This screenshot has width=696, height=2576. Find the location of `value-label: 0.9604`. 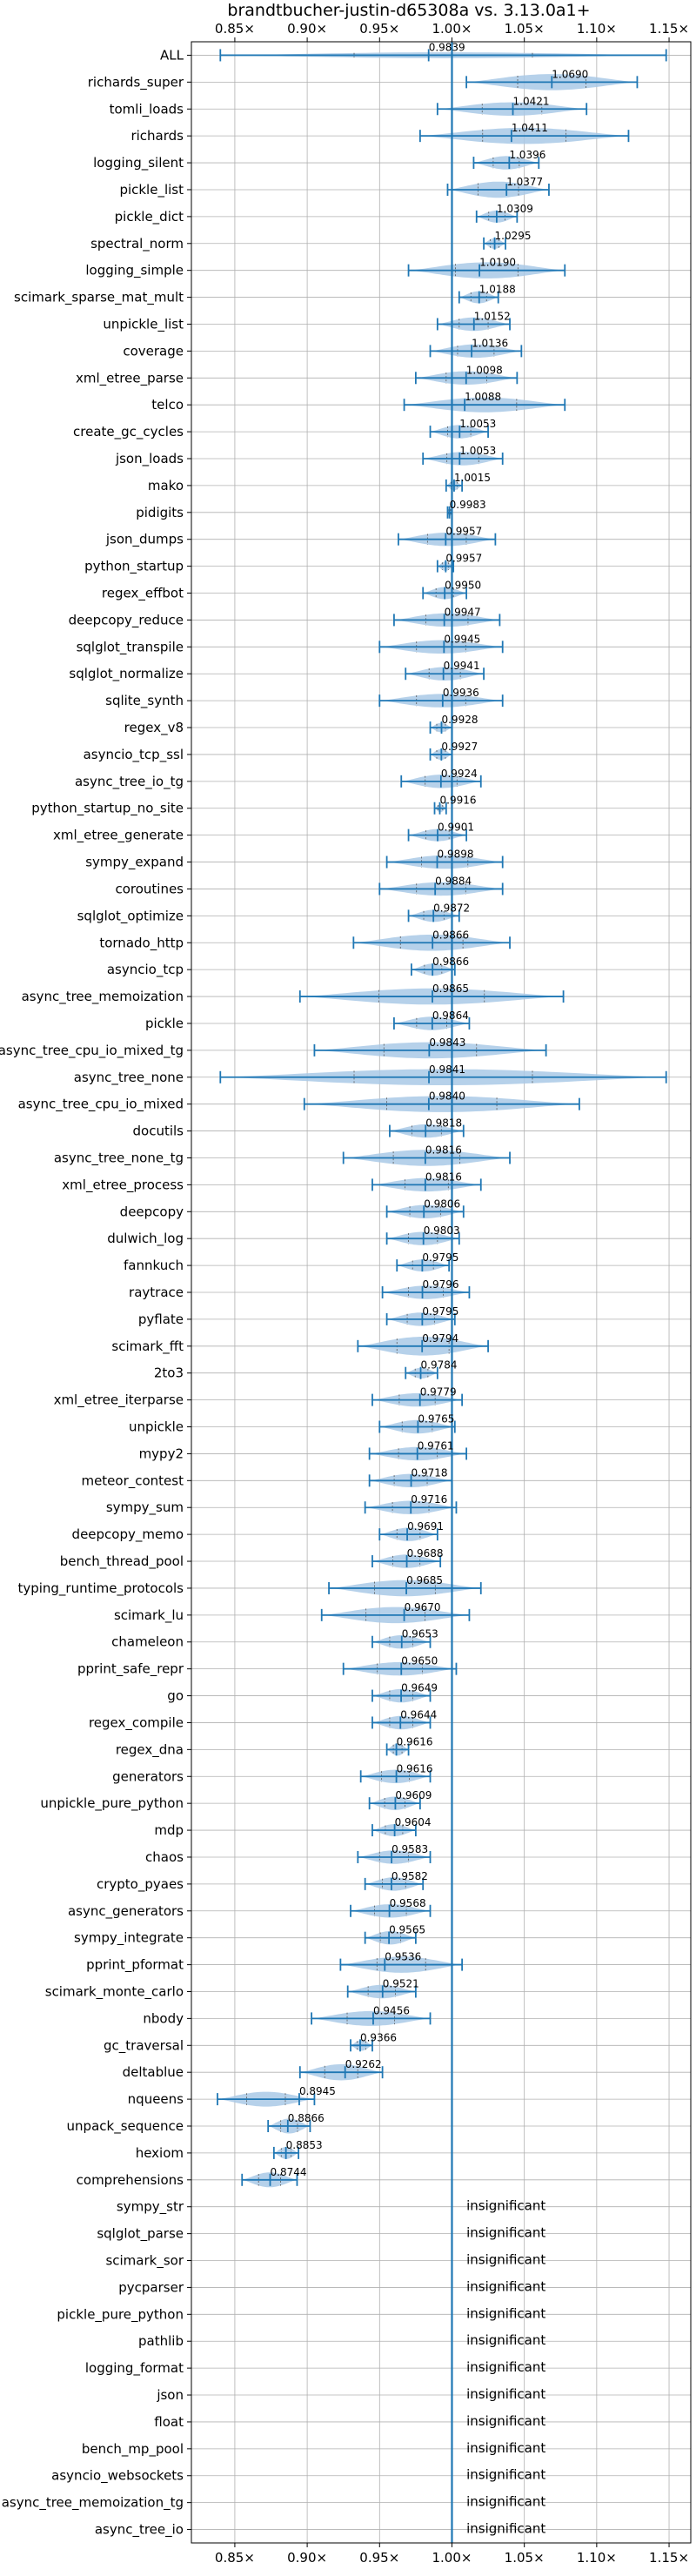

value-label: 0.9604 is located at coordinates (413, 1822).